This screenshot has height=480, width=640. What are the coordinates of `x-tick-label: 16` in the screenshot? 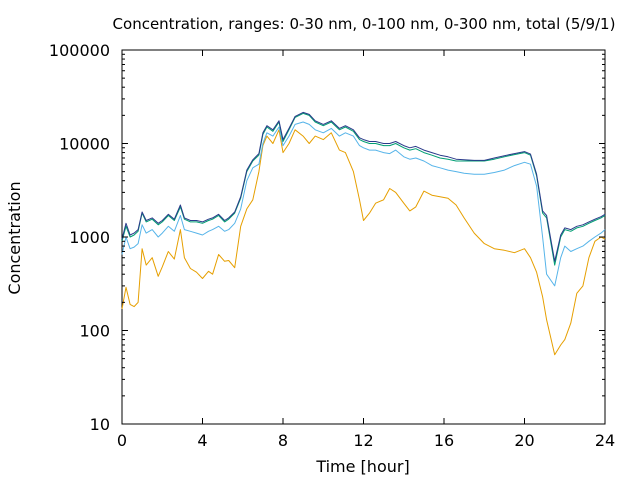 It's located at (444, 440).